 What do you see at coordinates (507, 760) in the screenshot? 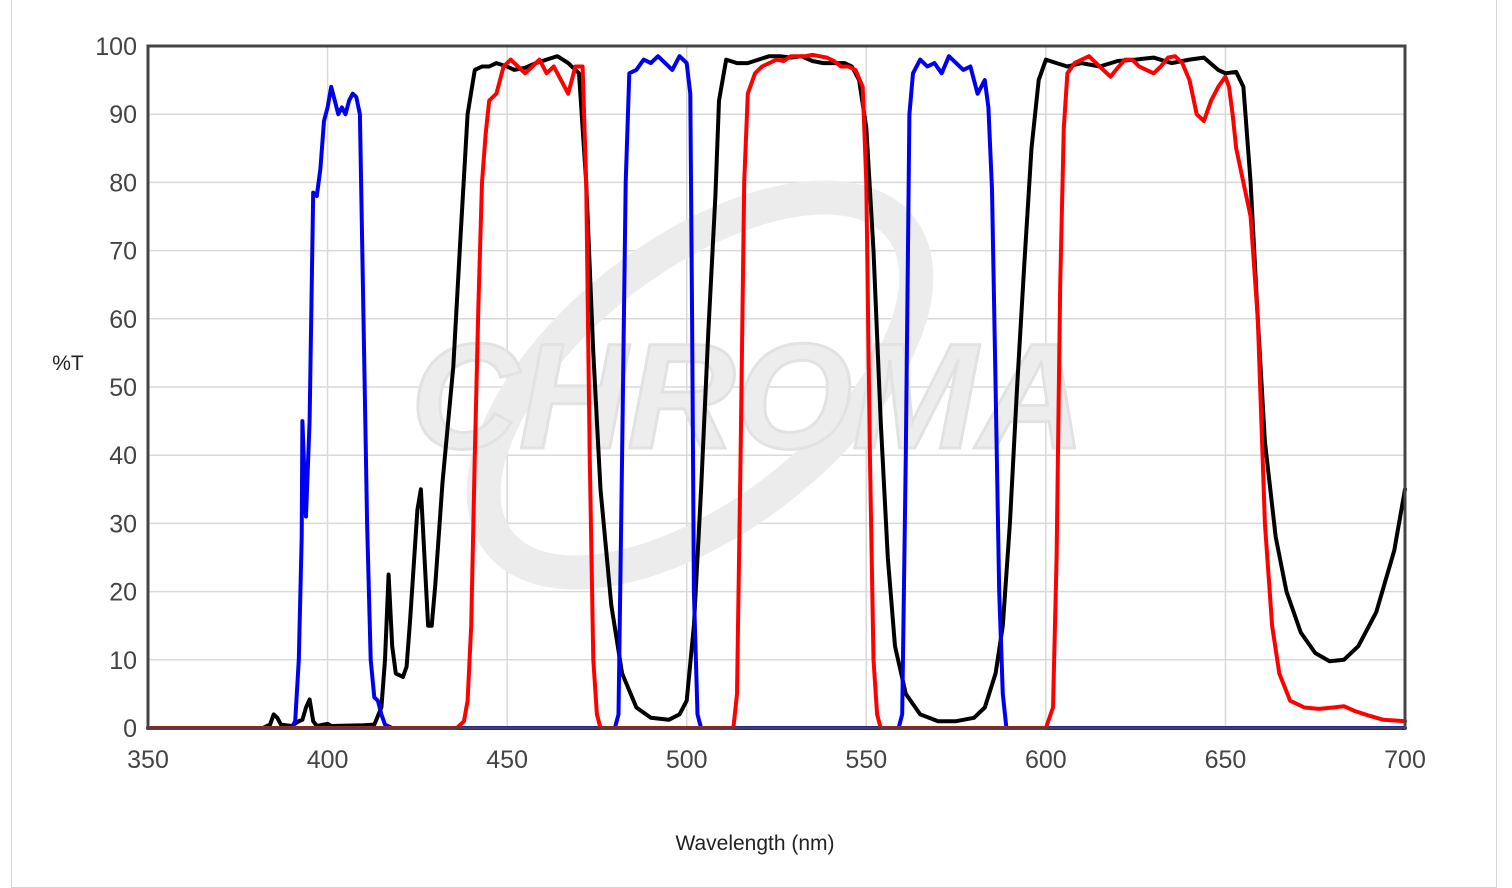
I see `x-tick-label: 450` at bounding box center [507, 760].